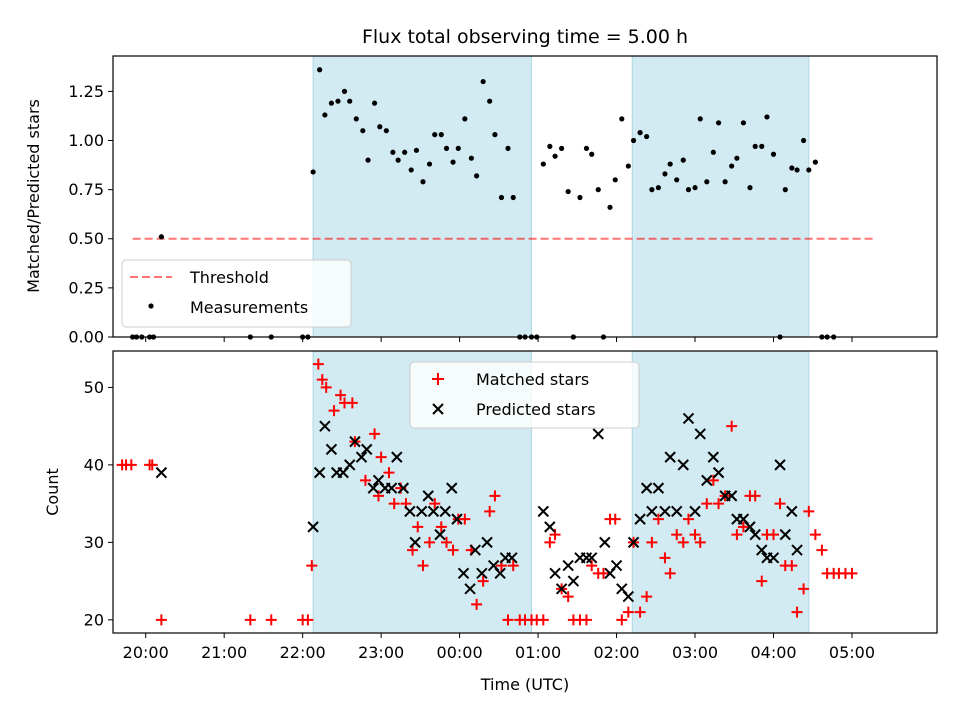 The width and height of the screenshot is (960, 720). What do you see at coordinates (52, 492) in the screenshot?
I see `count-y-axis-title: Count` at bounding box center [52, 492].